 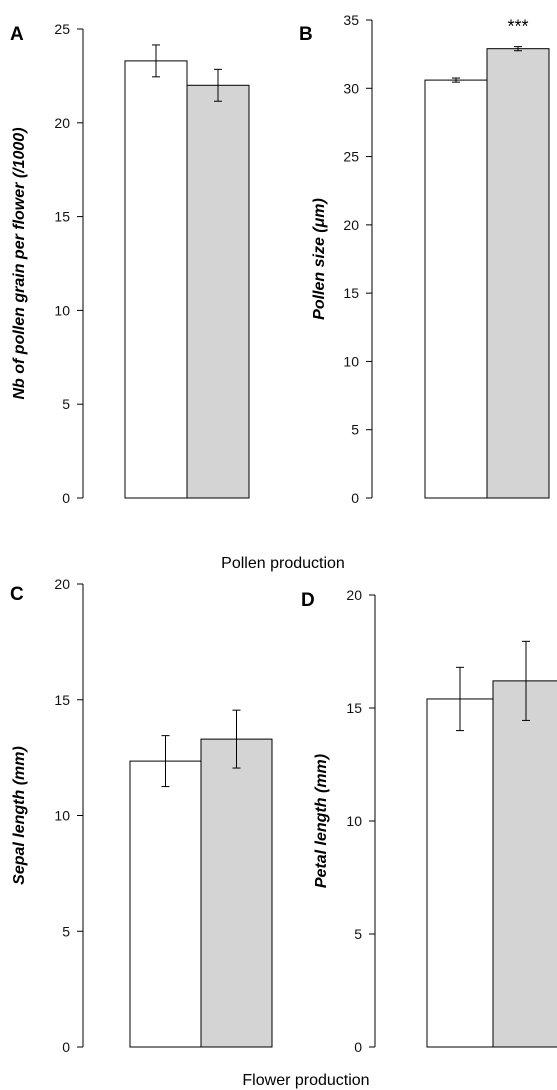 I want to click on pollen-production-caption: Pollen production, so click(x=283, y=563).